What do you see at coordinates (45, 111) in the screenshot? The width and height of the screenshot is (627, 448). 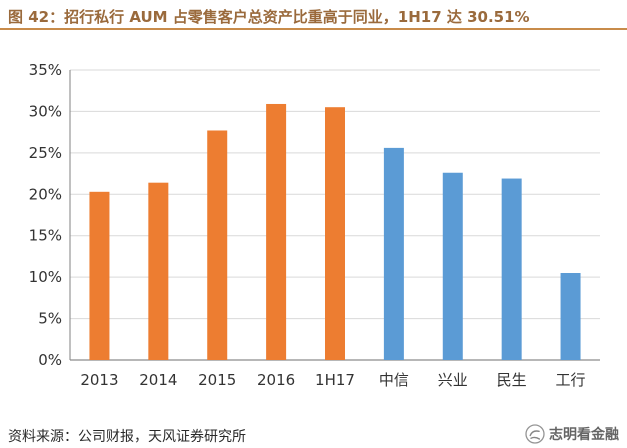 I see `y-tick-label-30: 30%` at bounding box center [45, 111].